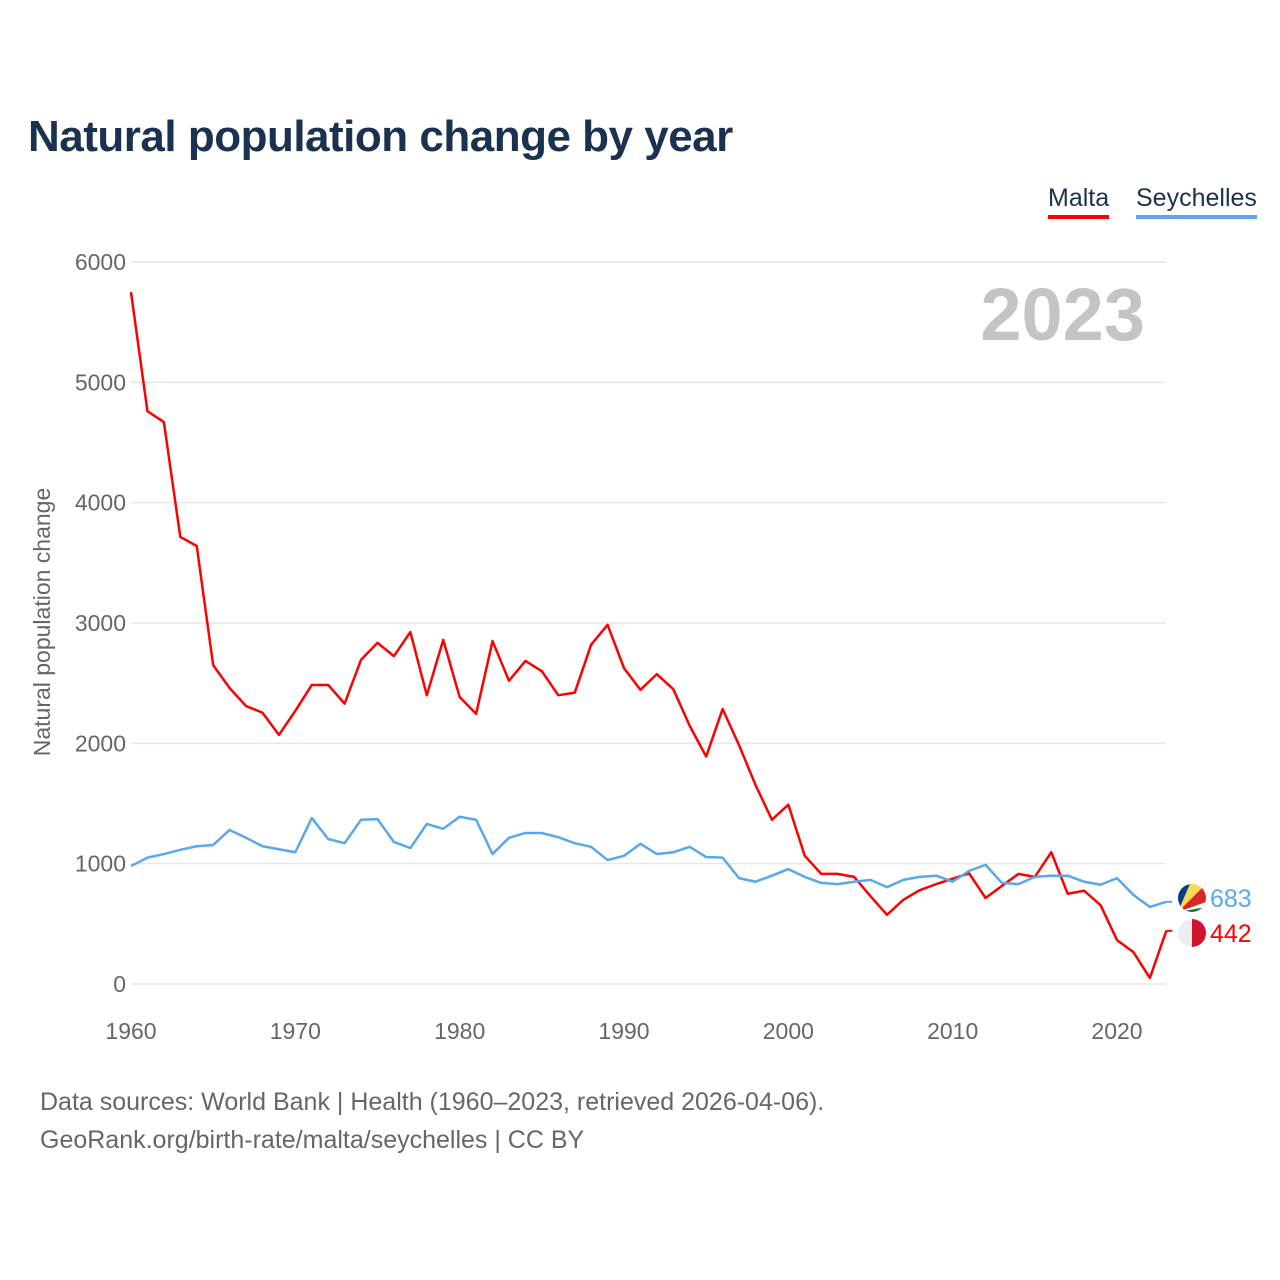  Describe the element at coordinates (1079, 201) in the screenshot. I see `legend-malta: Malta` at that location.